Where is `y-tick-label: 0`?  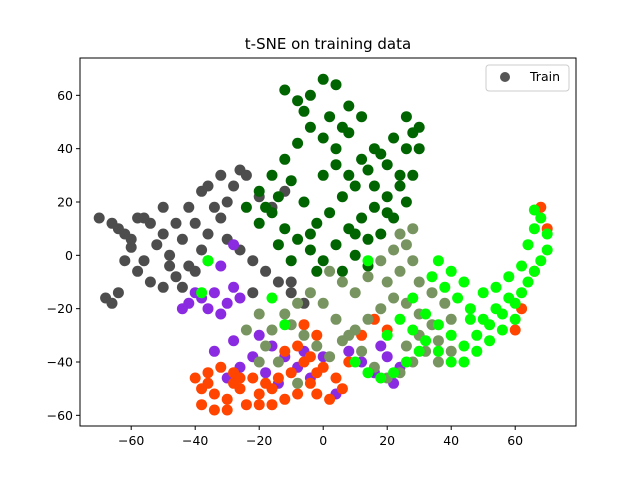
y-tick-label: 0 is located at coordinates (69, 255).